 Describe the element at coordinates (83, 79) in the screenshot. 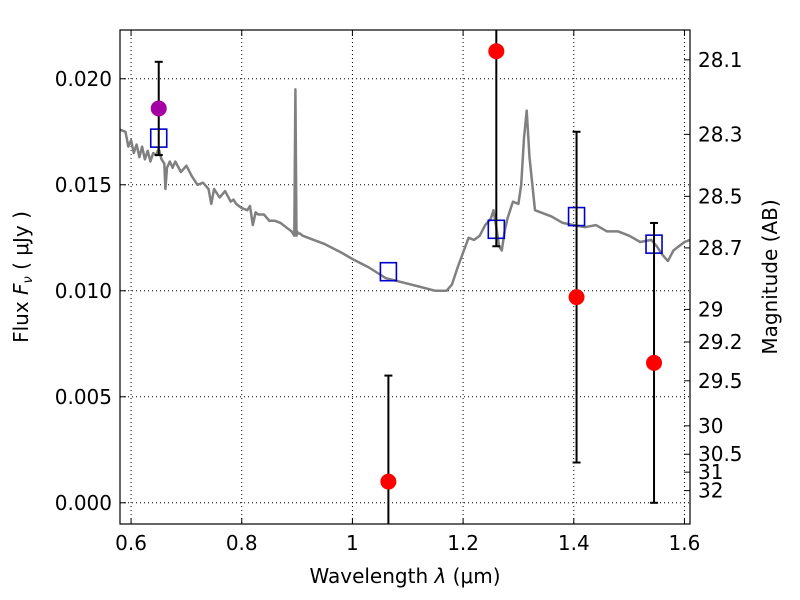

I see `y-tick-label: 0.020` at that location.